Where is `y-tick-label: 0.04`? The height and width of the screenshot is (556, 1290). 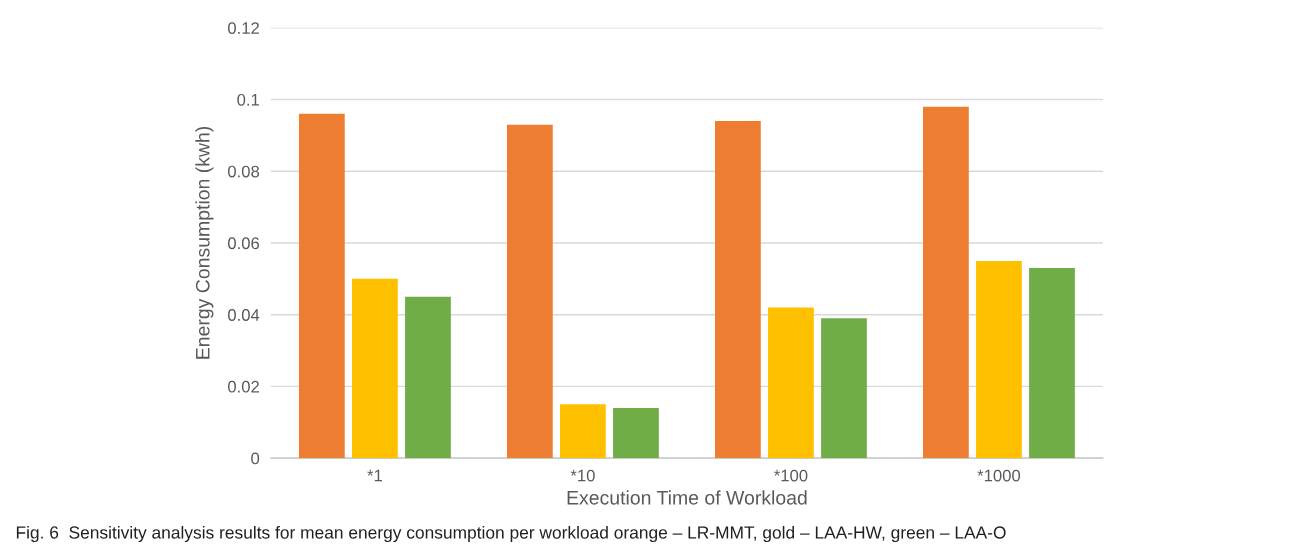 y-tick-label: 0.04 is located at coordinates (244, 315).